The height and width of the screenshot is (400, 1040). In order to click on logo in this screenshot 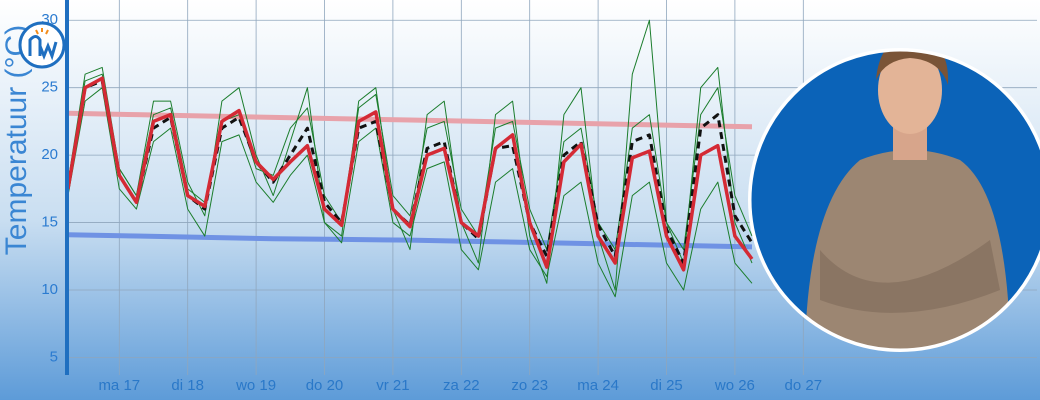, I will do `click(42, 45)`.